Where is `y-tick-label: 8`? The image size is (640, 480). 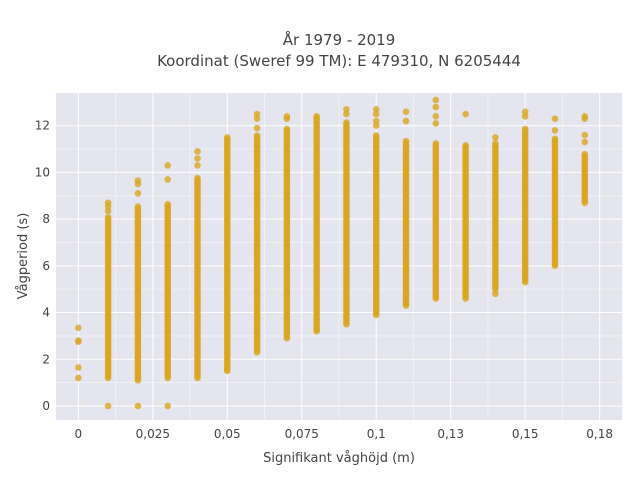
y-tick-label: 8 is located at coordinates (46, 219).